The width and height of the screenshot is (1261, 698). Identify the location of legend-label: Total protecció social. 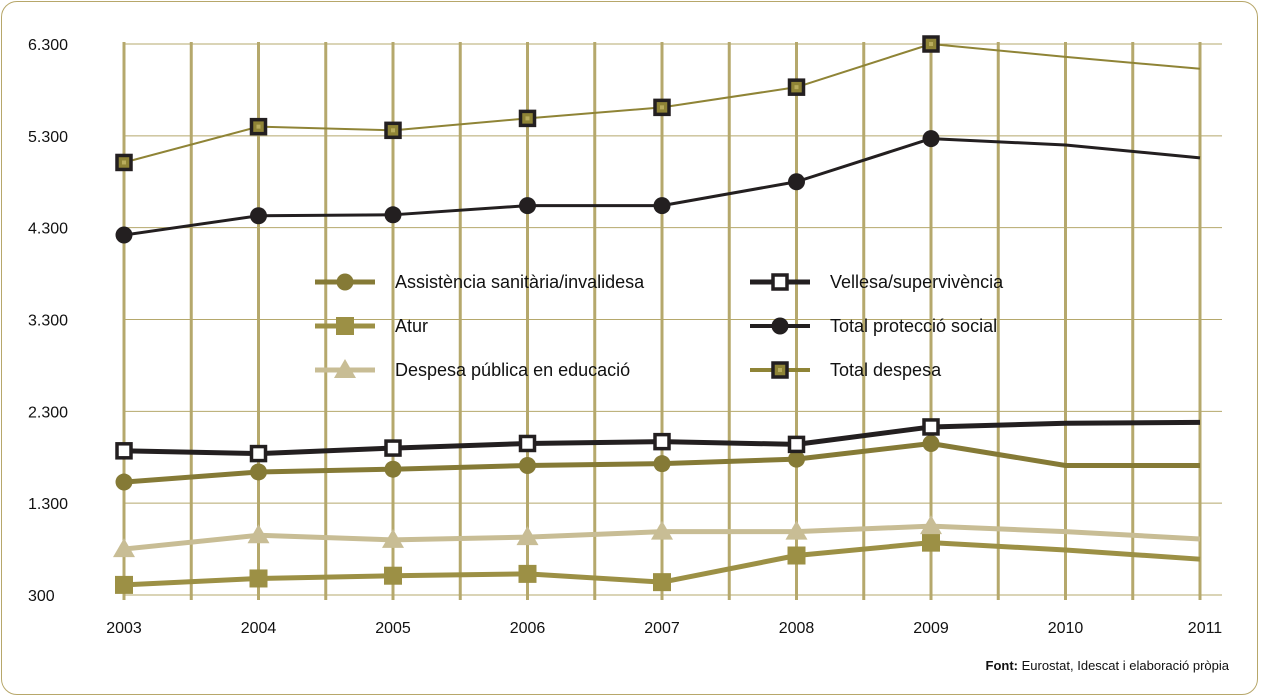
(913, 326).